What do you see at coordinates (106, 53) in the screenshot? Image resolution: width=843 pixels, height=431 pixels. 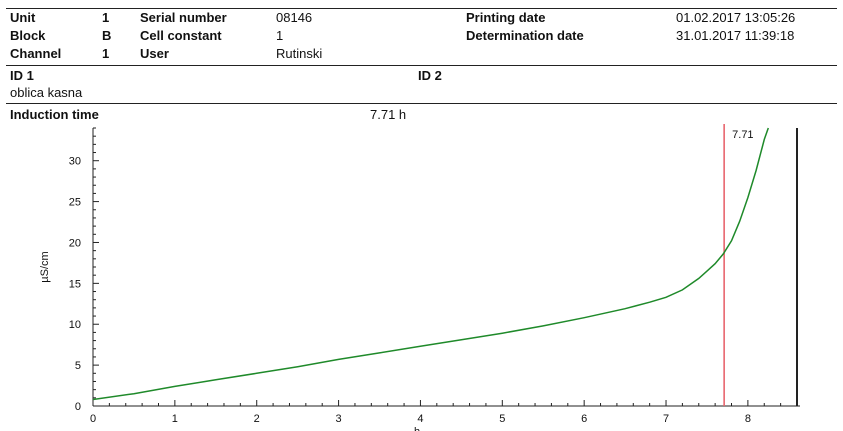 I see `channel-value: 1` at bounding box center [106, 53].